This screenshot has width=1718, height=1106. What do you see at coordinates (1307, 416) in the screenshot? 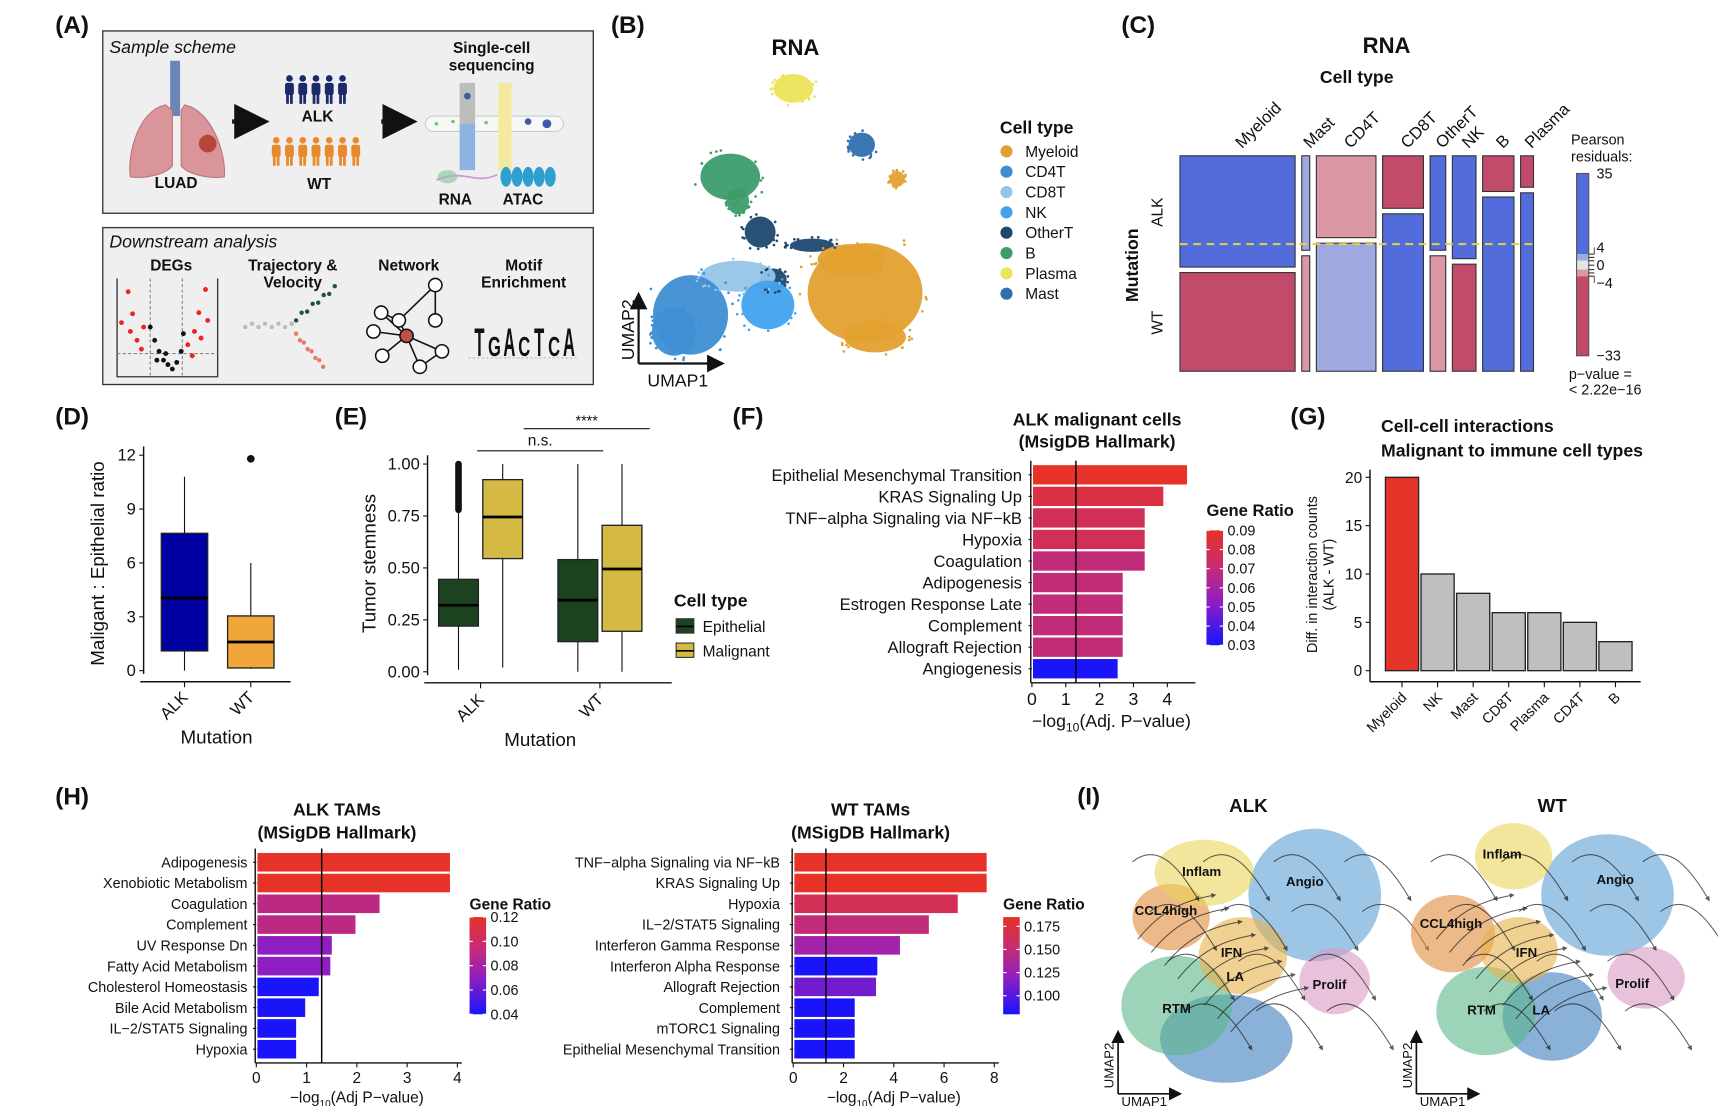
I see `panel-label-g: (G)` at bounding box center [1307, 416].